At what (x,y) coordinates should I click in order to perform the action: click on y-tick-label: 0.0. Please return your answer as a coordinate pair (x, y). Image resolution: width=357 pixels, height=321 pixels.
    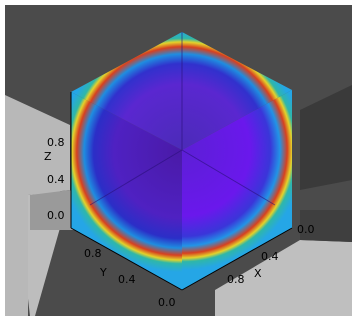
    Looking at the image, I should click on (167, 302).